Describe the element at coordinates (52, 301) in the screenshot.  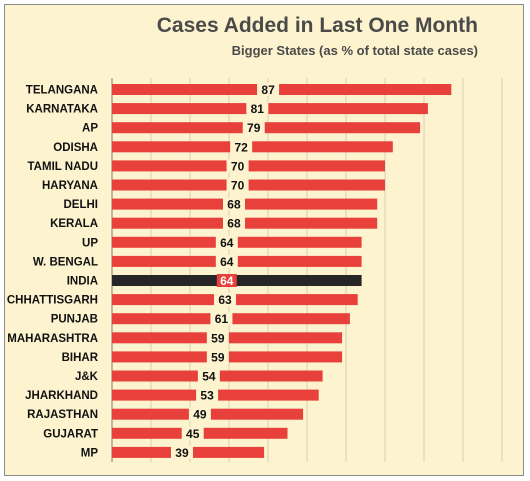
I see `category-label: CHHATTISGARH` at that location.